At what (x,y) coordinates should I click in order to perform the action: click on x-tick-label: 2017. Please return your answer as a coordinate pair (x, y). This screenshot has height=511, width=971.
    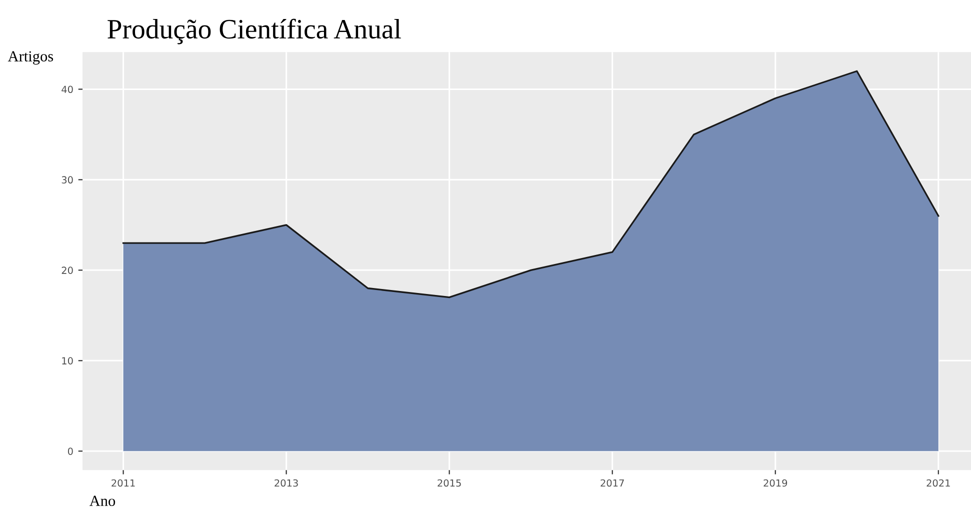
    Looking at the image, I should click on (612, 483).